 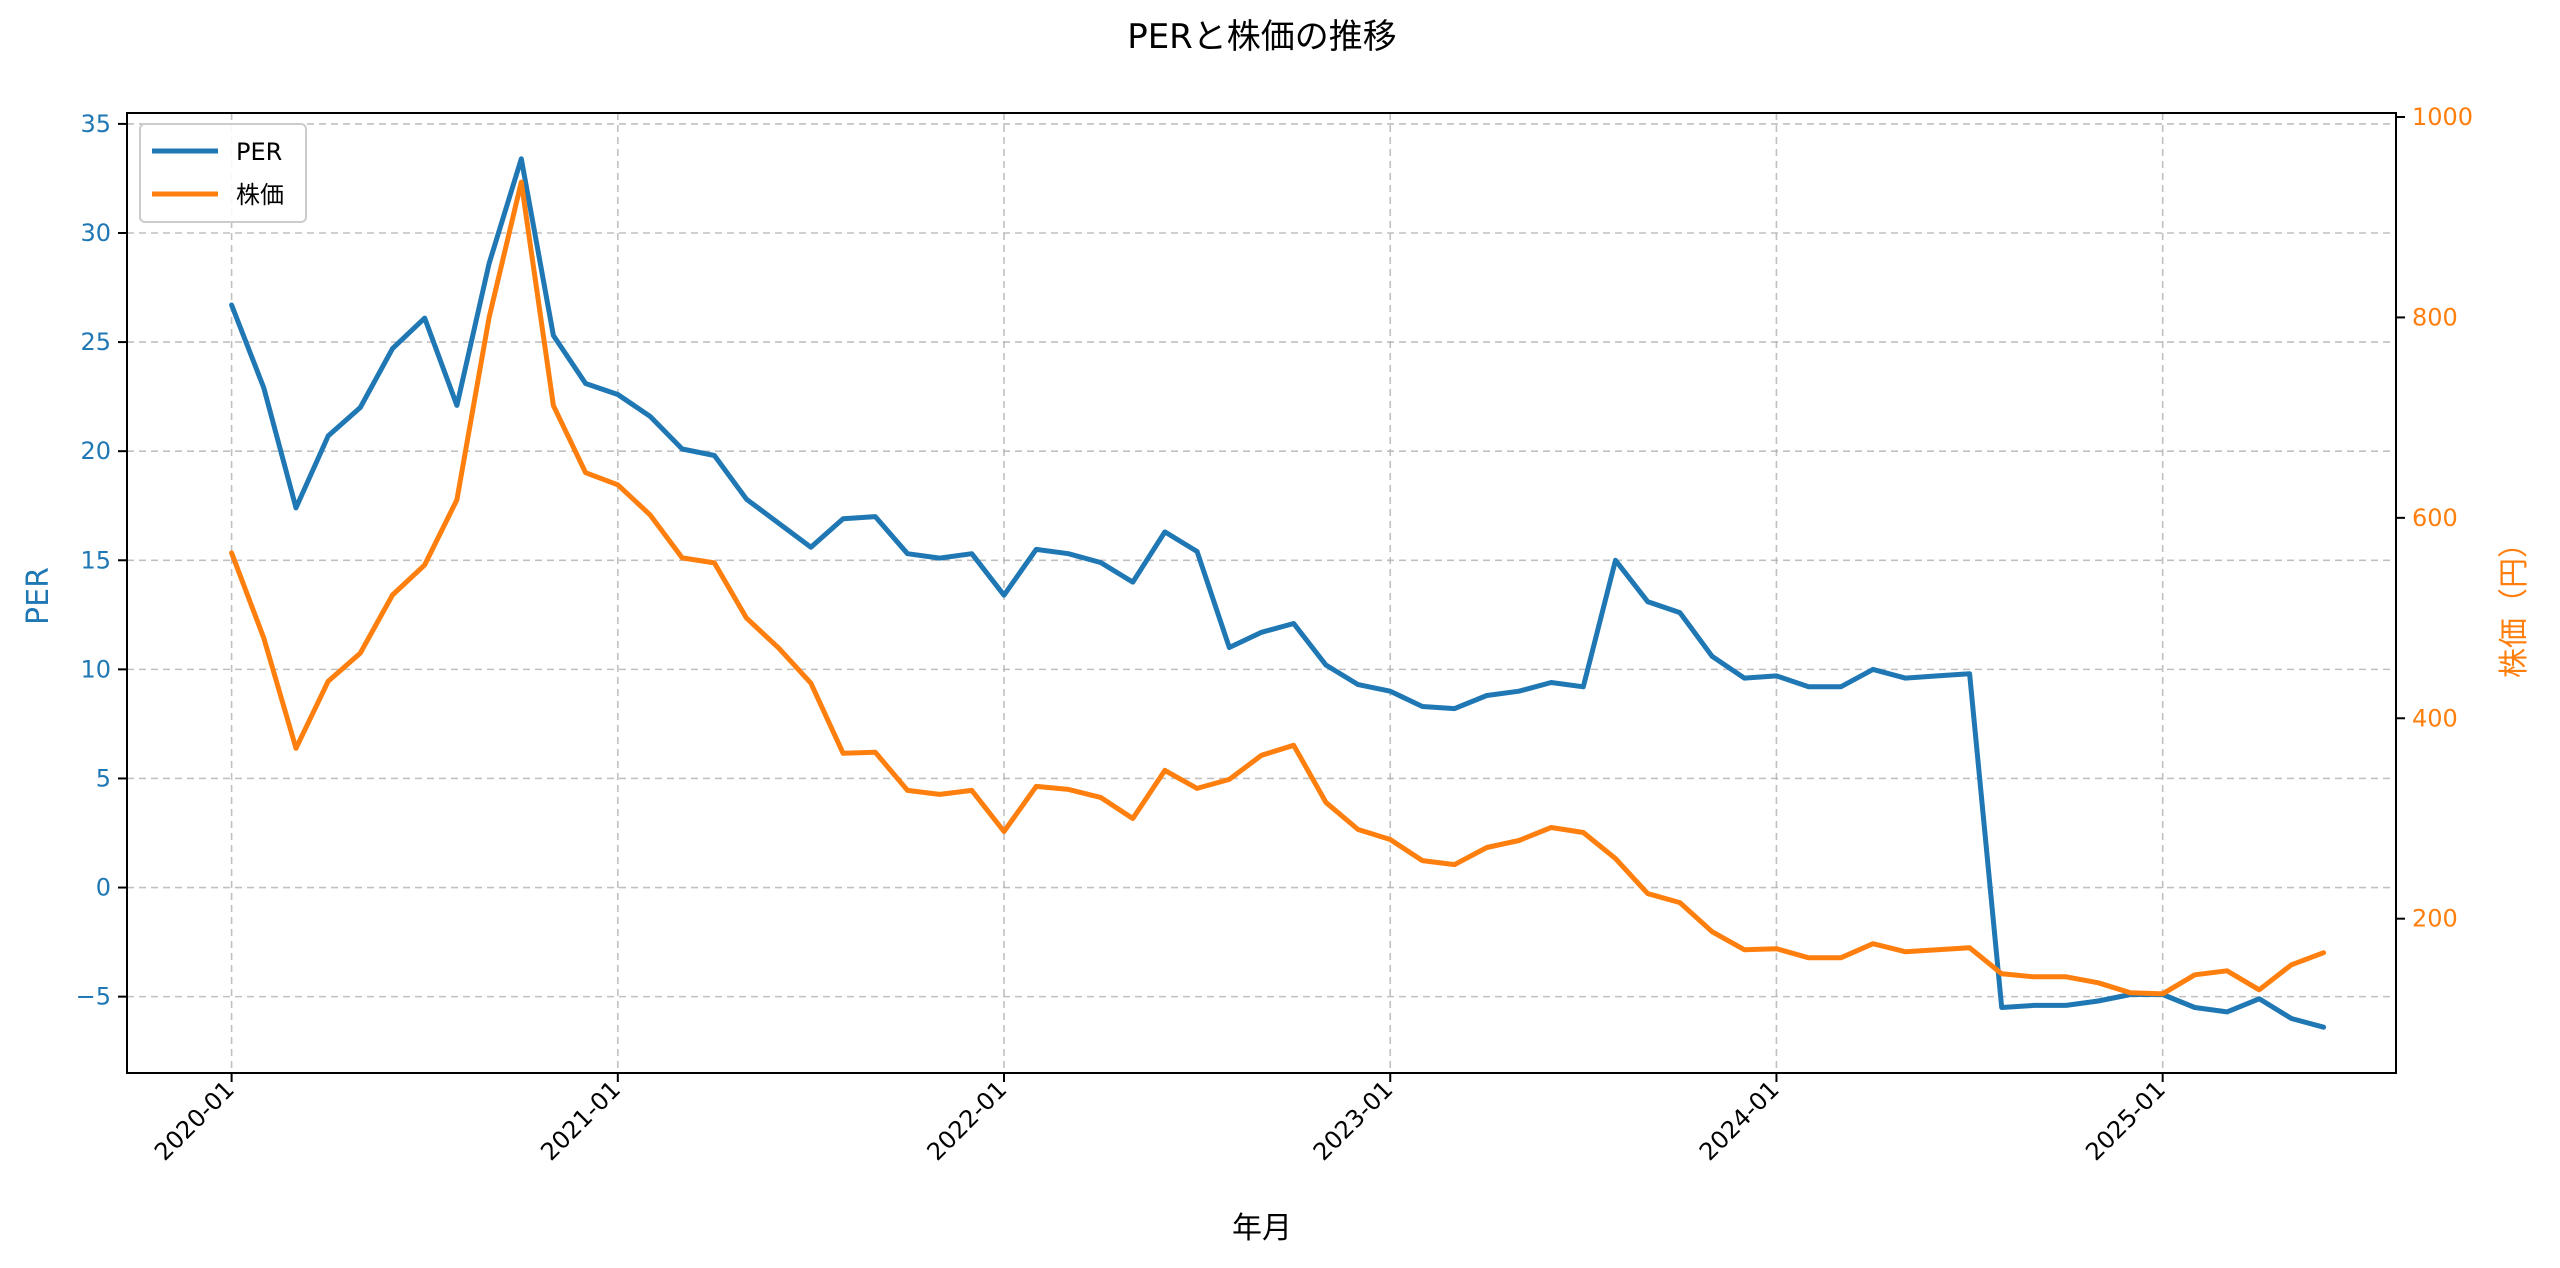 What do you see at coordinates (2435, 919) in the screenshot?
I see `y-right-tick-label-4: 200` at bounding box center [2435, 919].